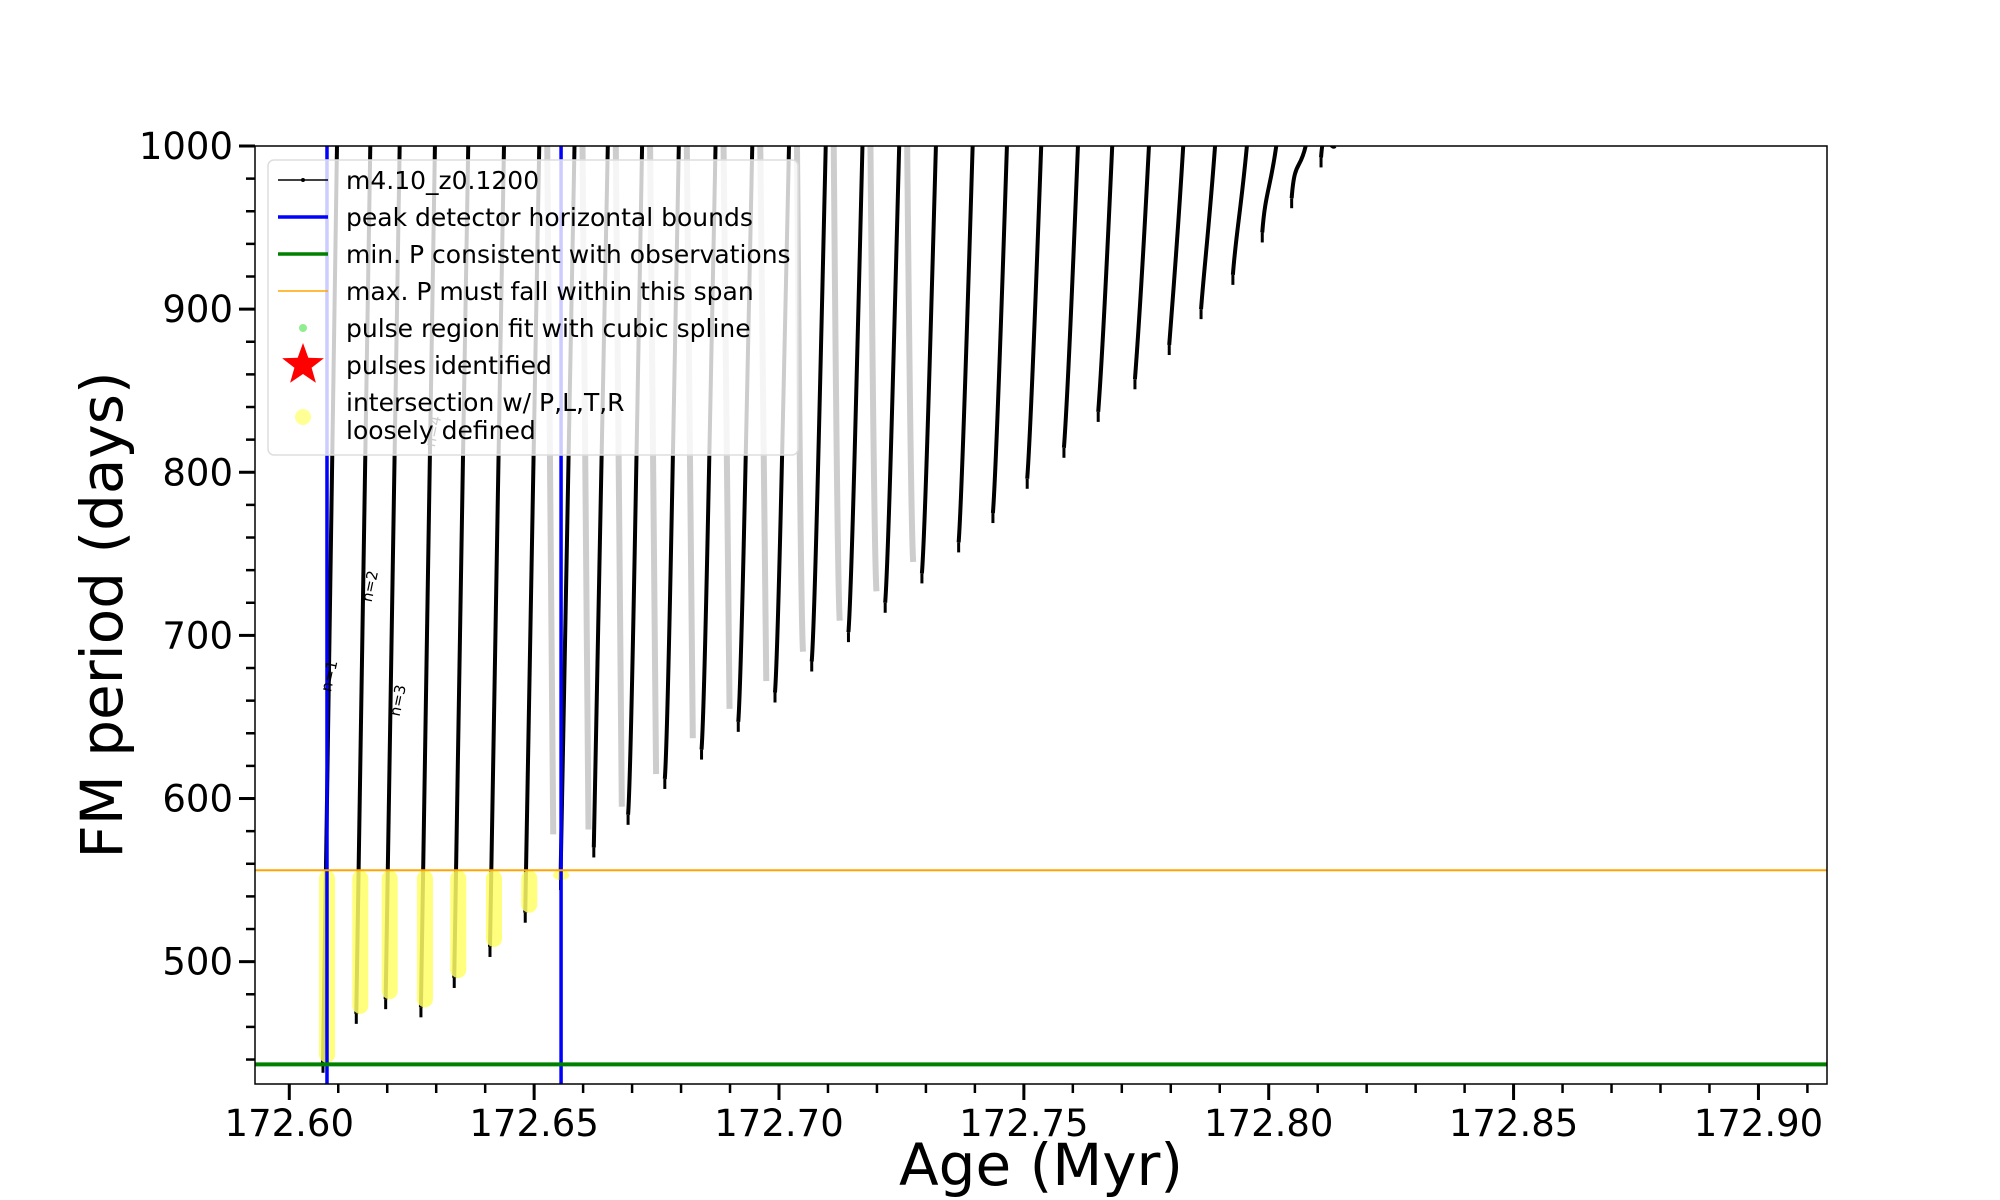 This screenshot has width=2000, height=1200. I want to click on y-tick-label: 500, so click(197, 962).